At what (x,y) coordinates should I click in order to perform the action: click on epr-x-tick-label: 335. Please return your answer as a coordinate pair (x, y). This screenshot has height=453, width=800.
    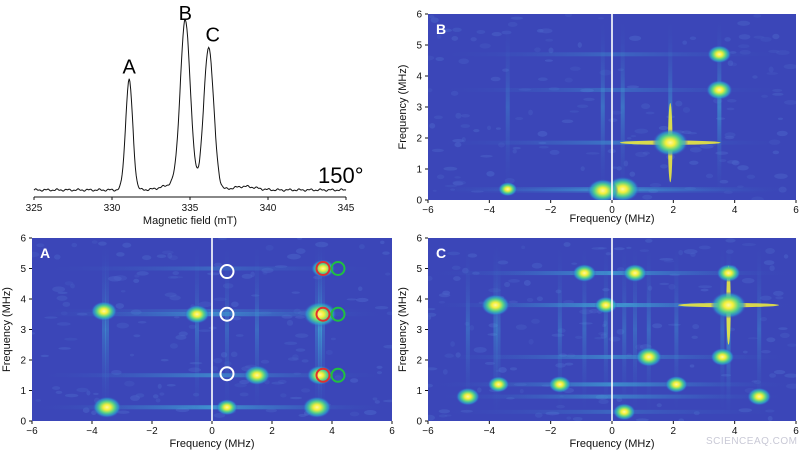
    Looking at the image, I should click on (190, 208).